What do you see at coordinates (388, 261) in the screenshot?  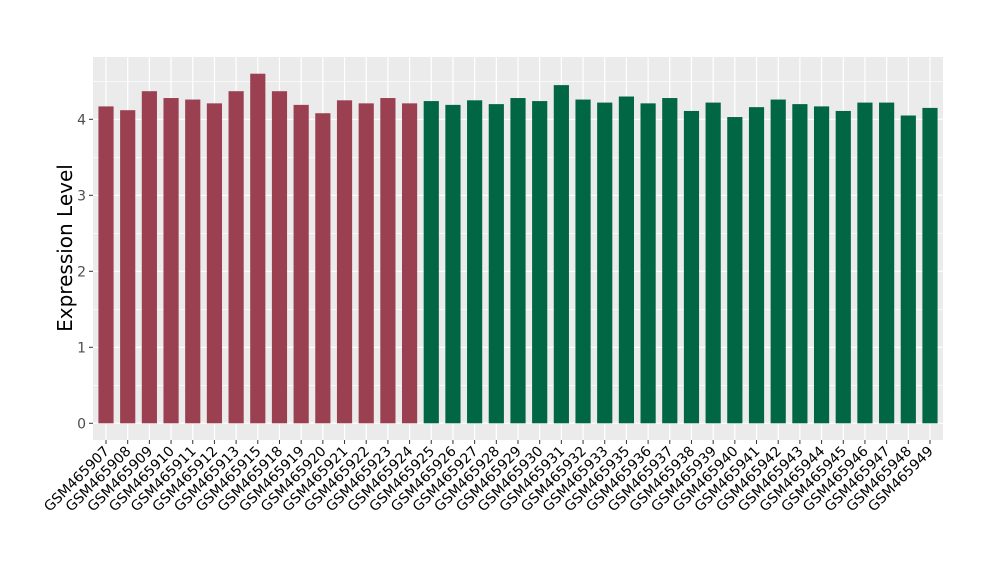 I see `bar-GSM465923` at bounding box center [388, 261].